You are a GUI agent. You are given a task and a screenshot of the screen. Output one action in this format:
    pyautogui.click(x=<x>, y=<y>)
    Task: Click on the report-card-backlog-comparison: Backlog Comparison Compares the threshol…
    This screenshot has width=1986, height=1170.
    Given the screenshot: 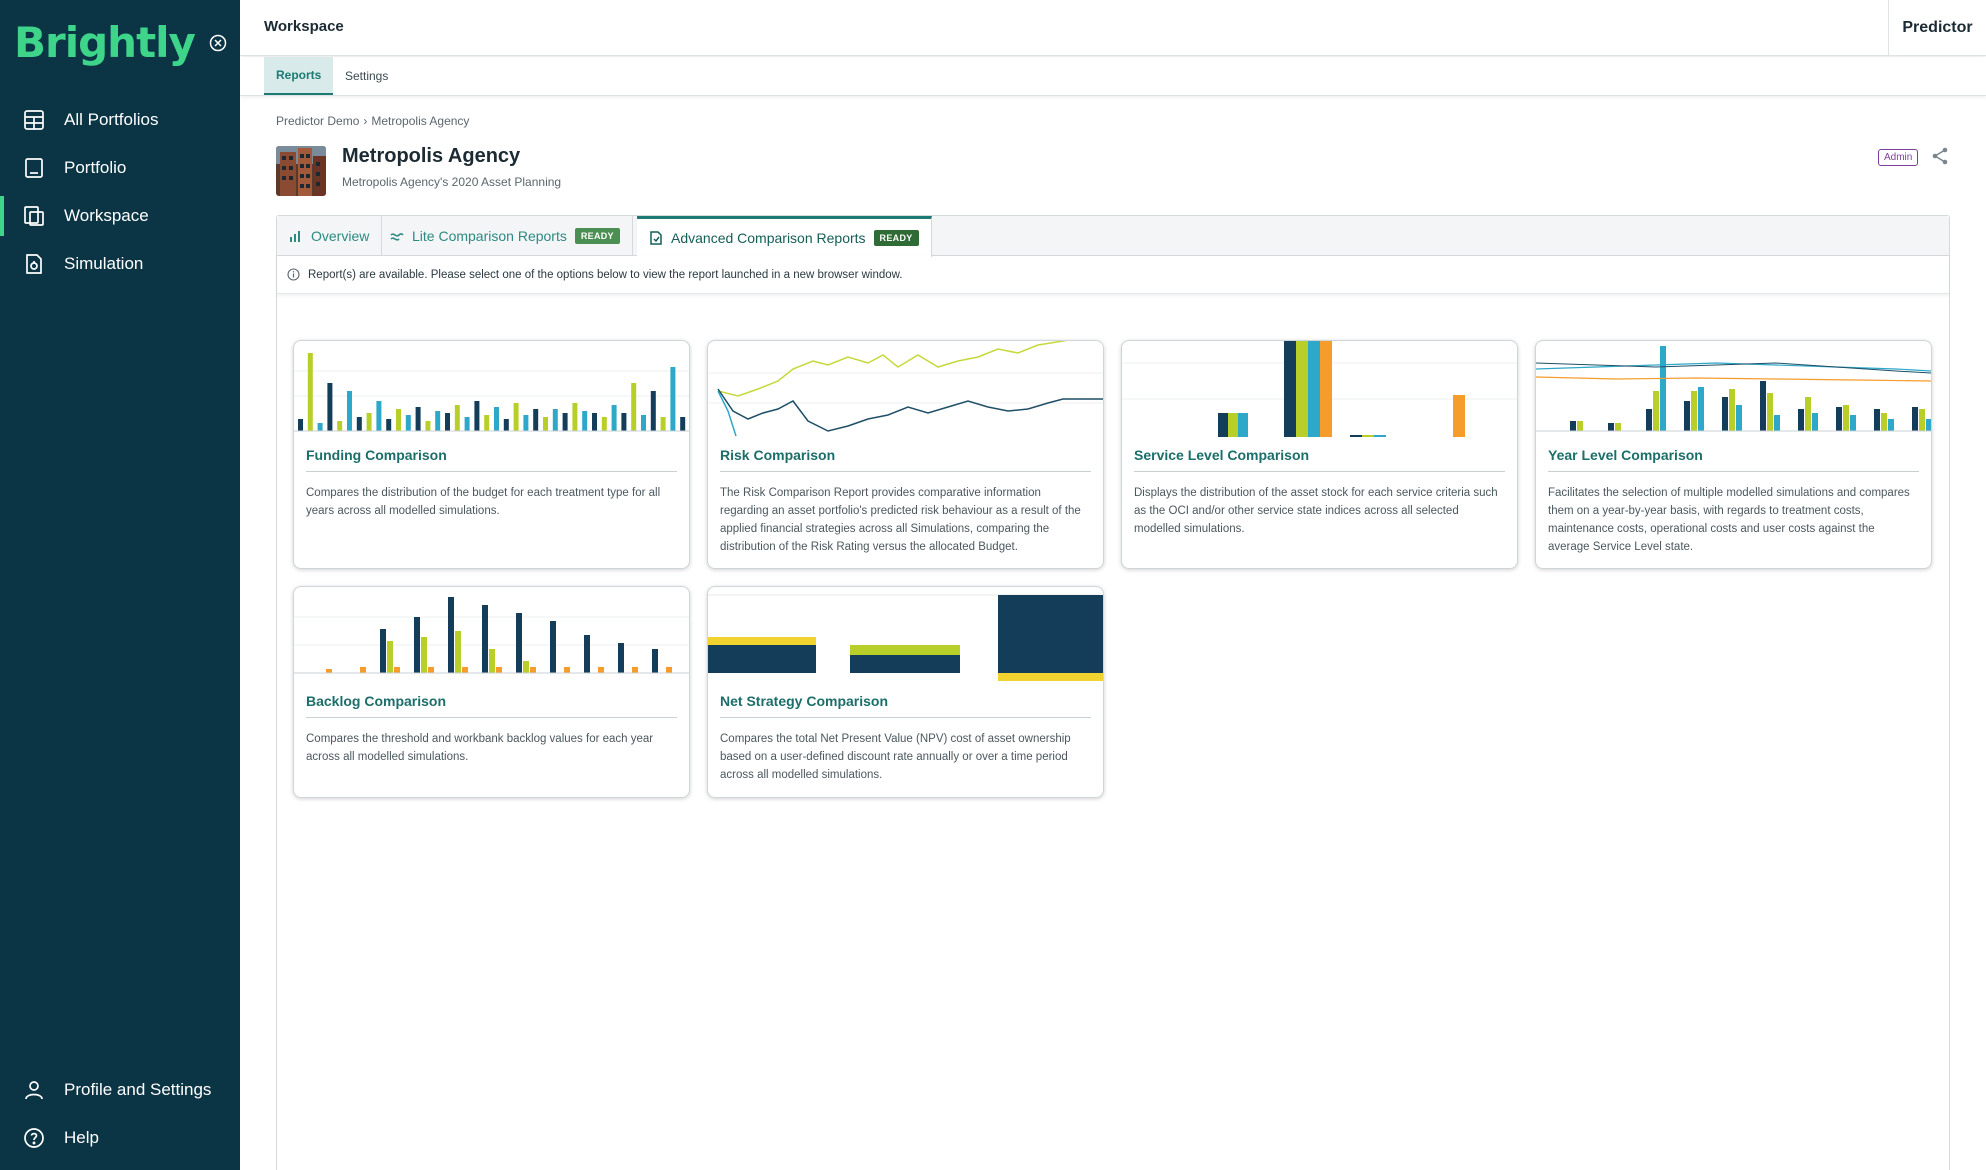 What is the action you would take?
    pyautogui.click(x=491, y=692)
    